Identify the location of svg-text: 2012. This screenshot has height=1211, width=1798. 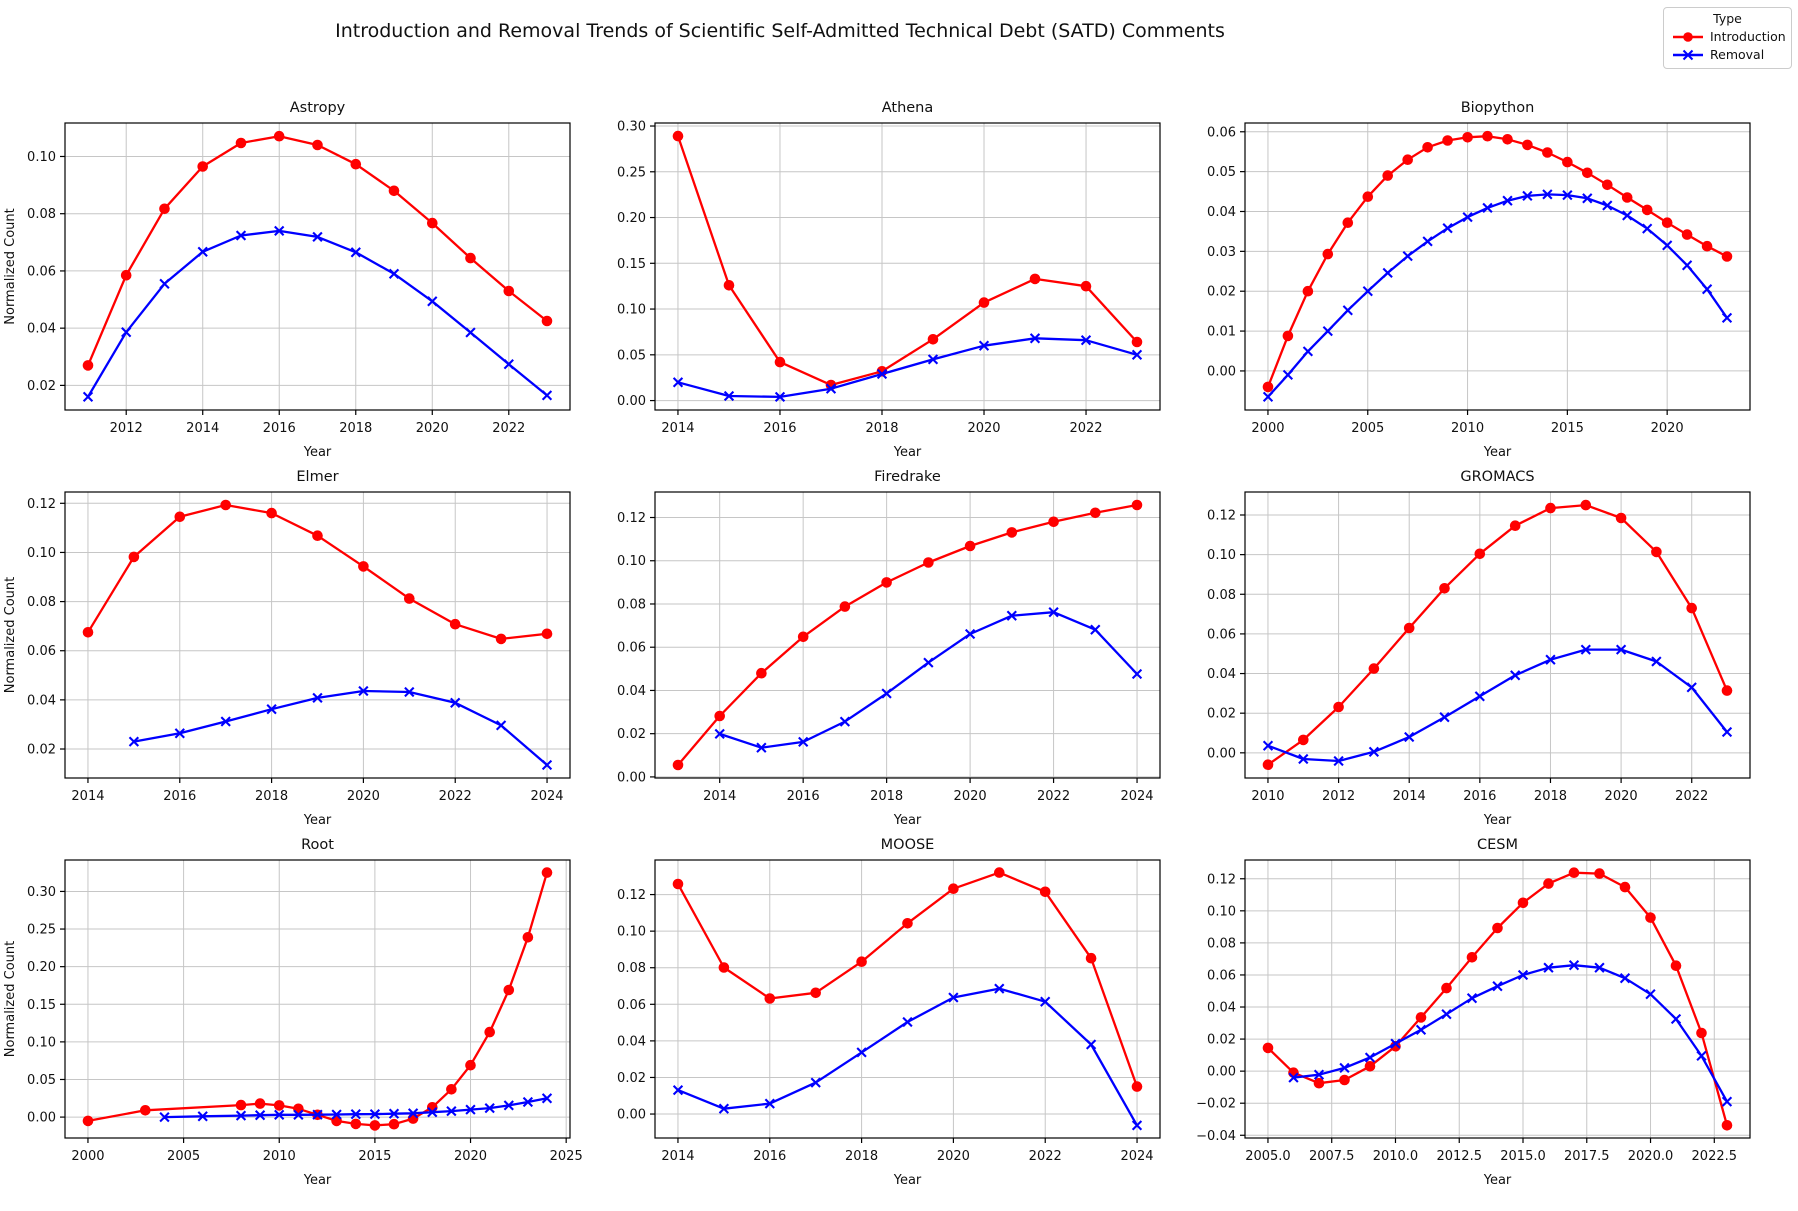
(1338, 796).